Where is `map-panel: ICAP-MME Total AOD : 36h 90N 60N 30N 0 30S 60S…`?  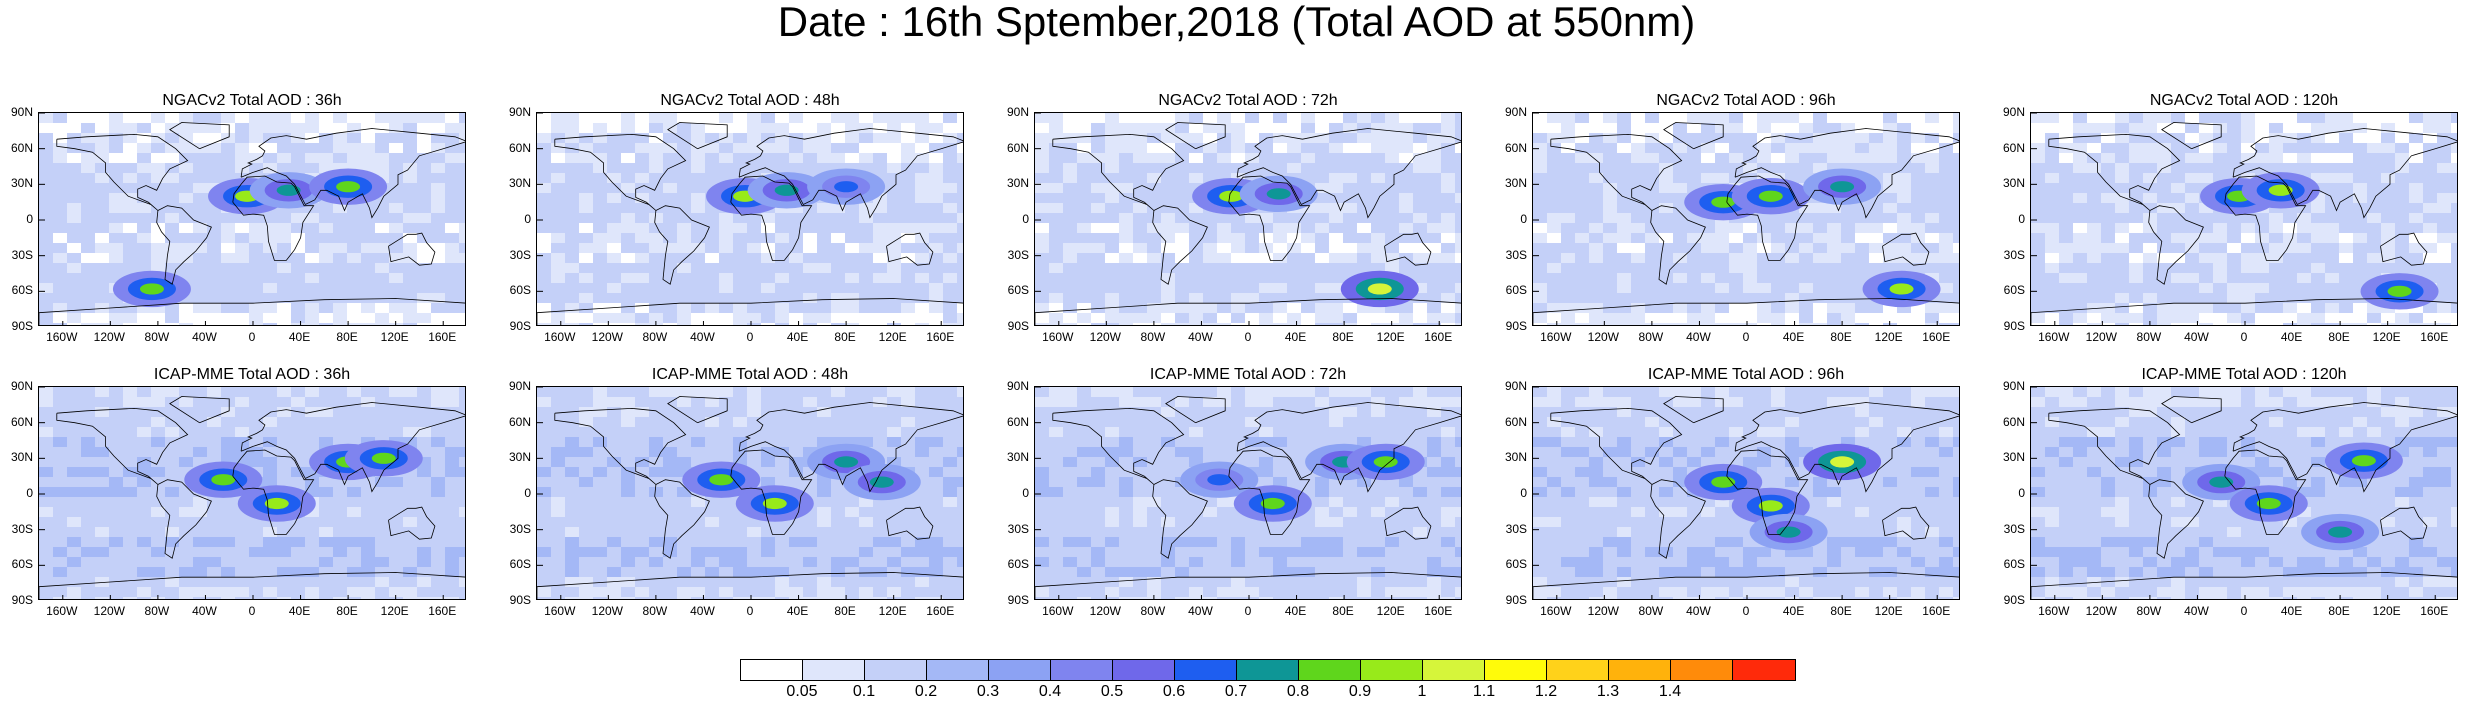 map-panel: ICAP-MME Total AOD : 36h 90N 60N 30N 0 30S 60S… is located at coordinates (250, 492).